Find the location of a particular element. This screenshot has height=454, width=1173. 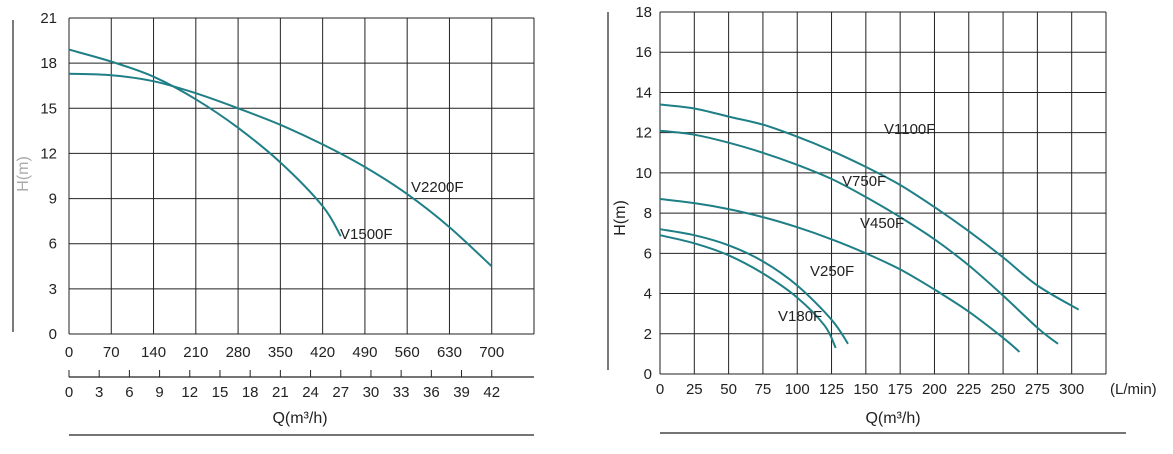

curve-V1500F is located at coordinates (205, 142).